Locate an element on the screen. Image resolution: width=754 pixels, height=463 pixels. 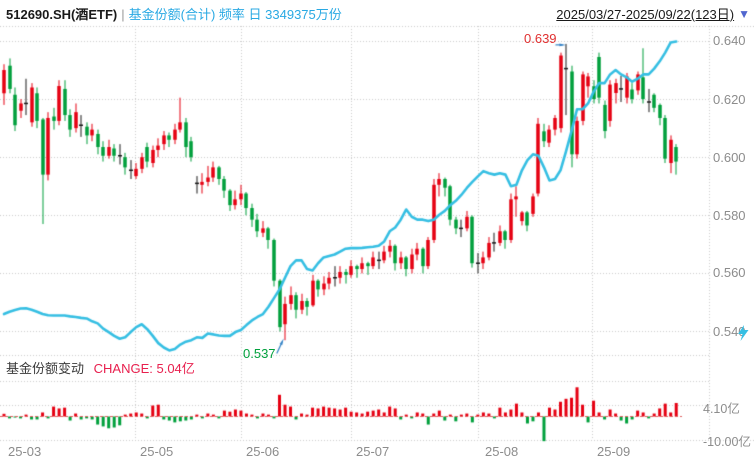
spark-icon is located at coordinates (742, 335).